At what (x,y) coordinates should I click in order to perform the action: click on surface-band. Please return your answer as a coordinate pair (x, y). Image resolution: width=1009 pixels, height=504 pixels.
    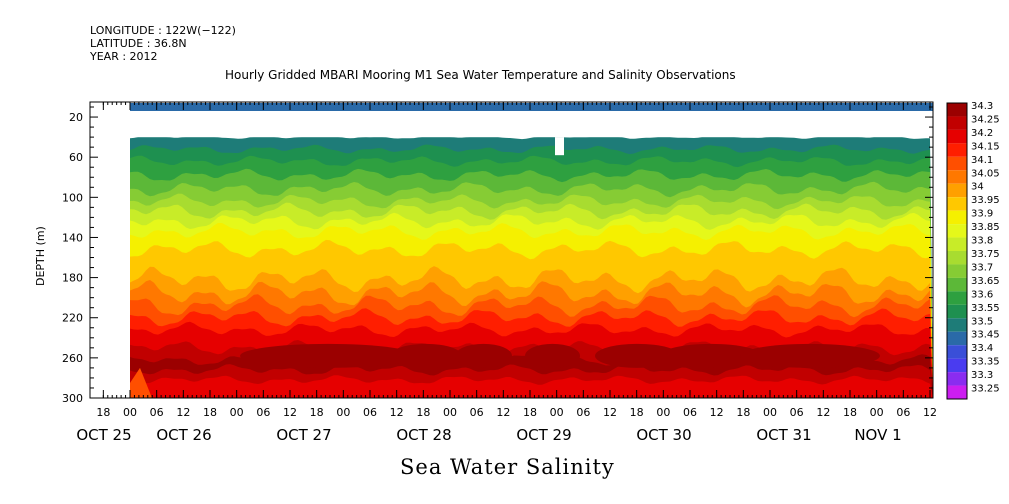
    Looking at the image, I should click on (531, 107).